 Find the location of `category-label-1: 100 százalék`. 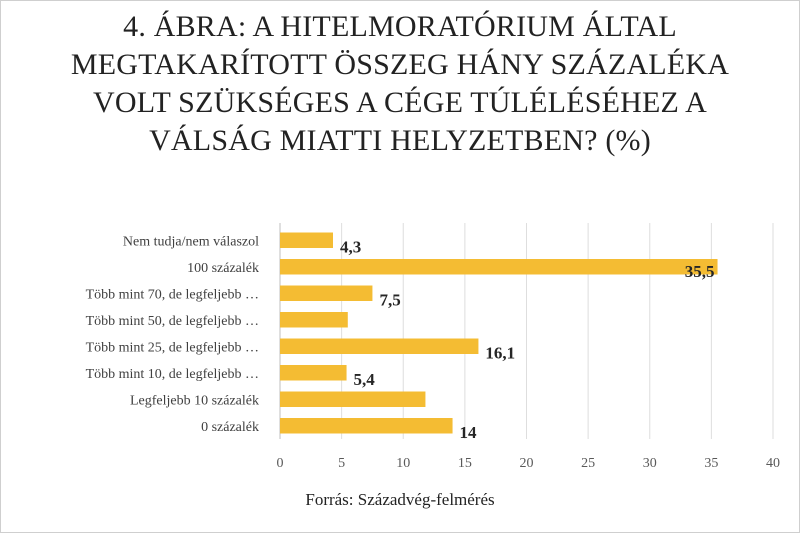

category-label-1: 100 százalék is located at coordinates (223, 268).